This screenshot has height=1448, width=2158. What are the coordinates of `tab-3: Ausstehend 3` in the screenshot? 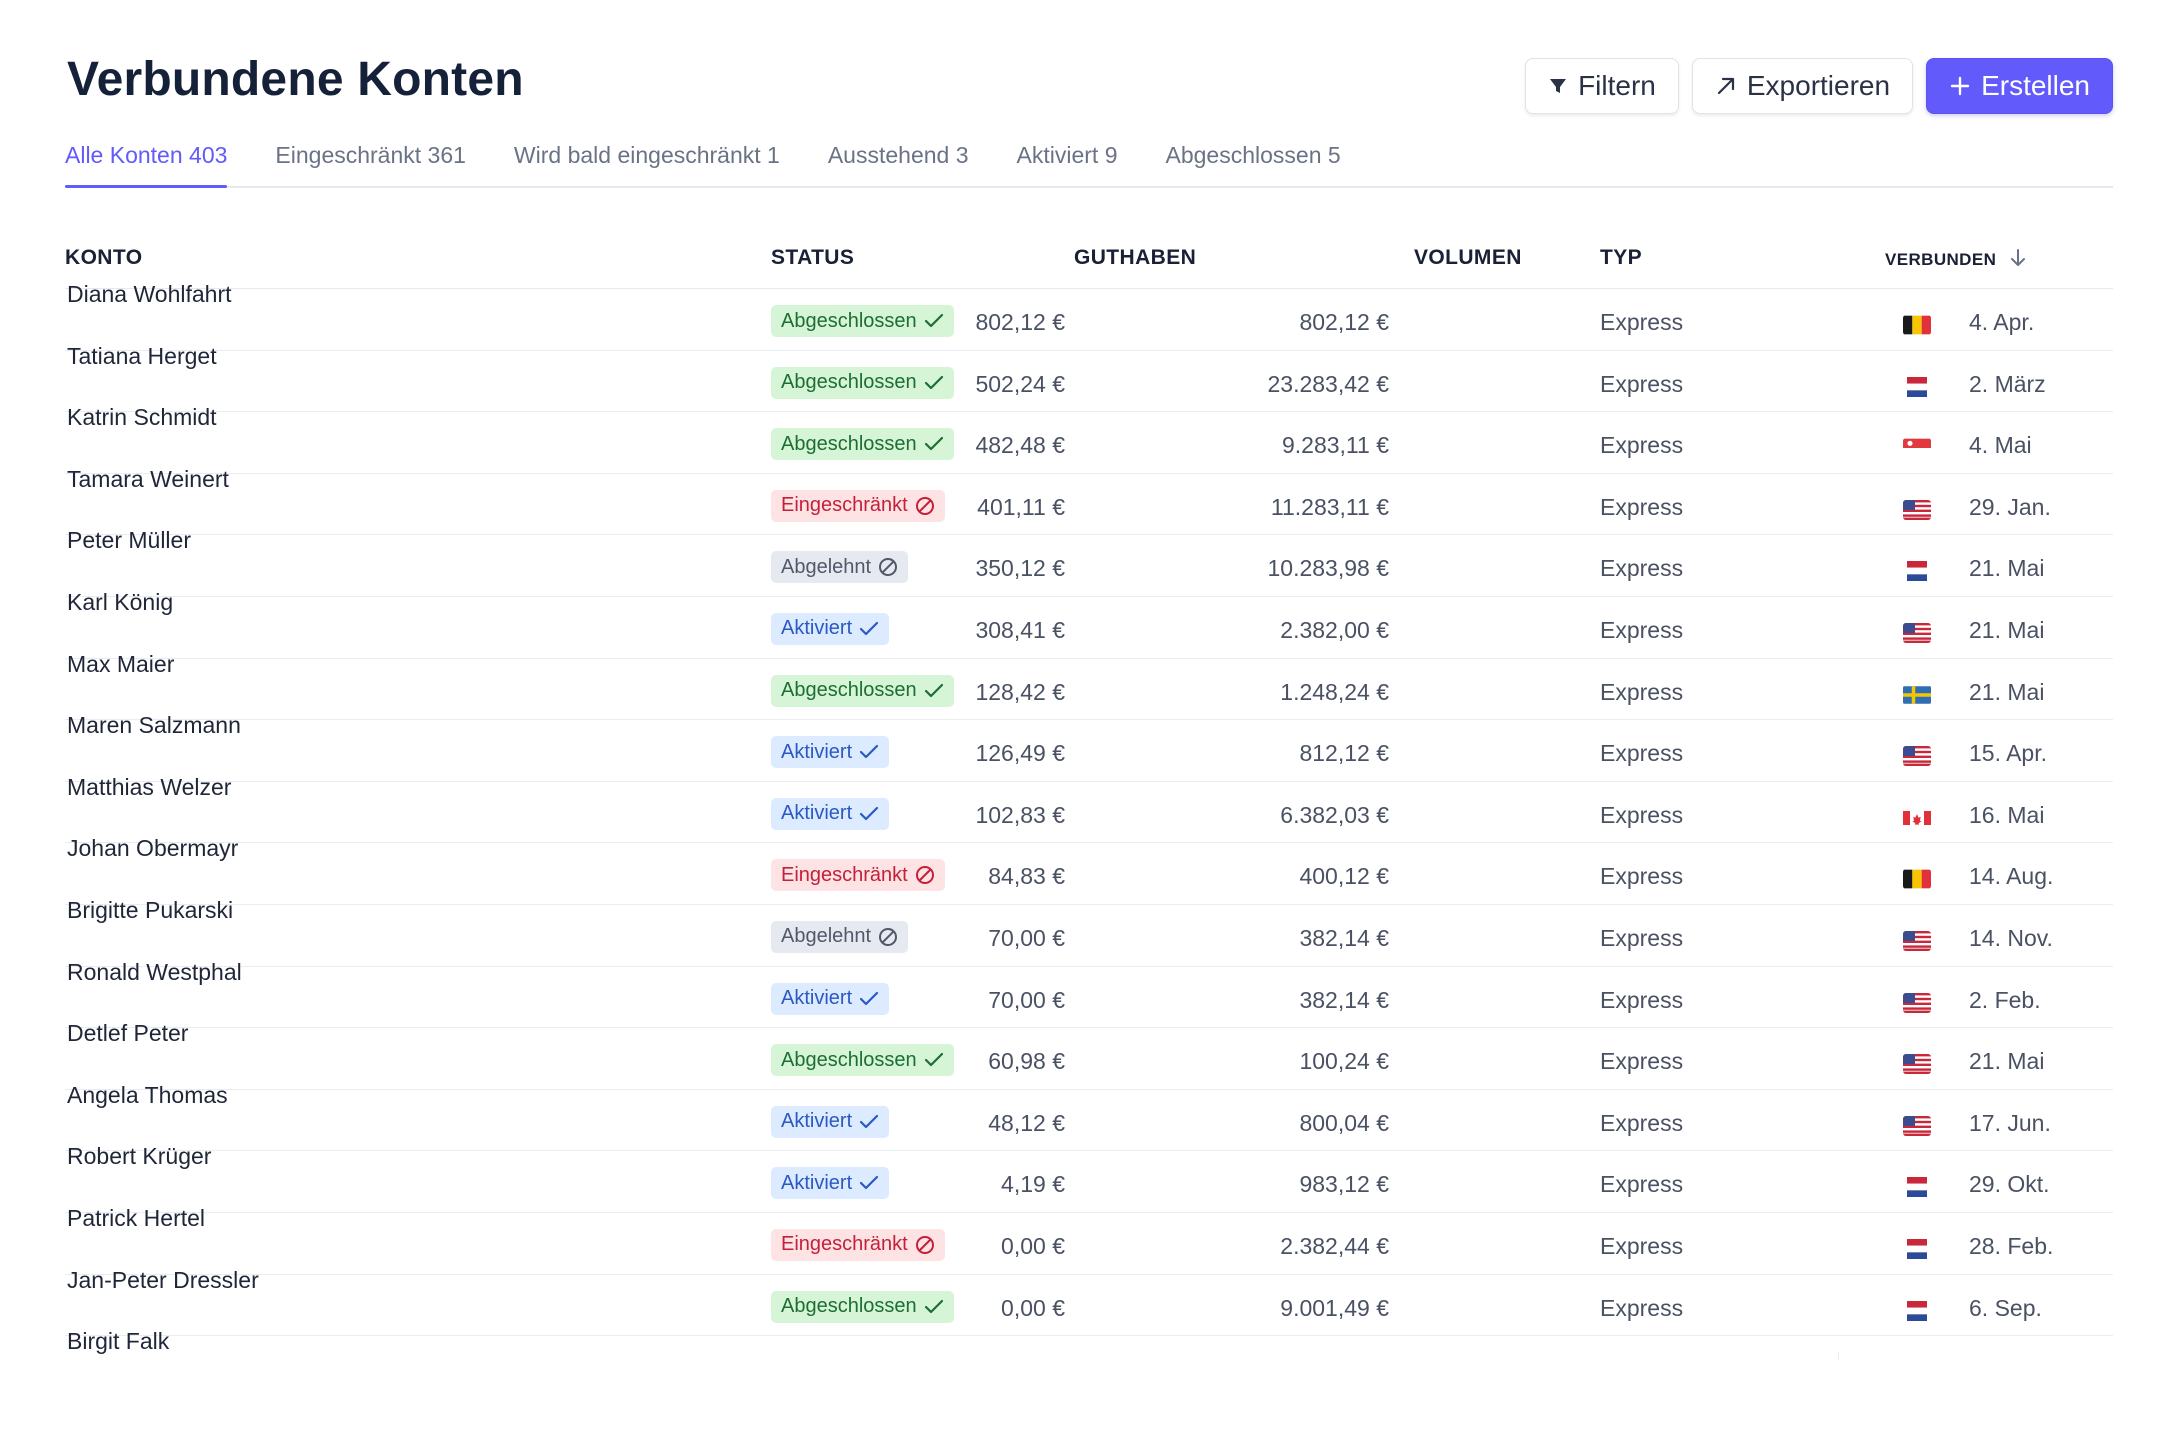 It's located at (898, 155).